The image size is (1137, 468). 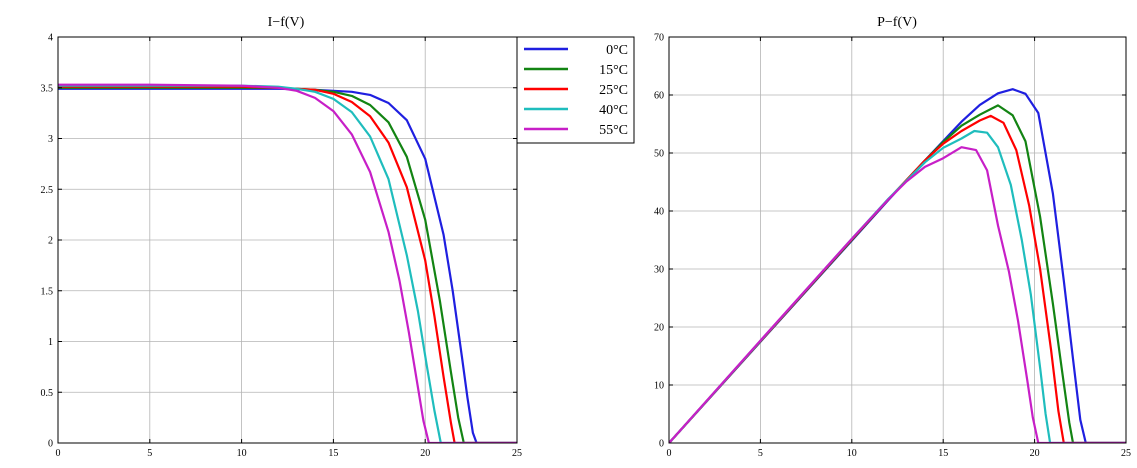 I want to click on y-tick-label: 4, so click(x=50, y=38).